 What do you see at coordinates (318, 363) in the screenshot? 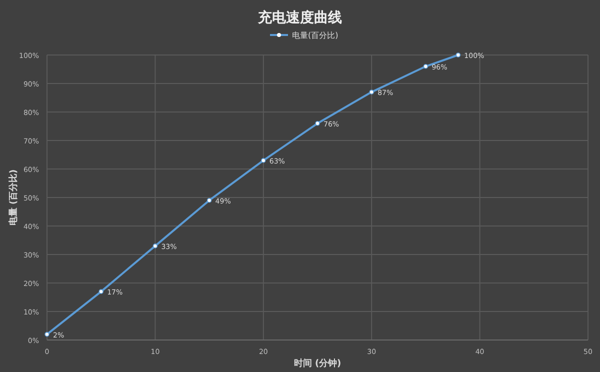
I see `x-axis-title: 时间 (分钟)` at bounding box center [318, 363].